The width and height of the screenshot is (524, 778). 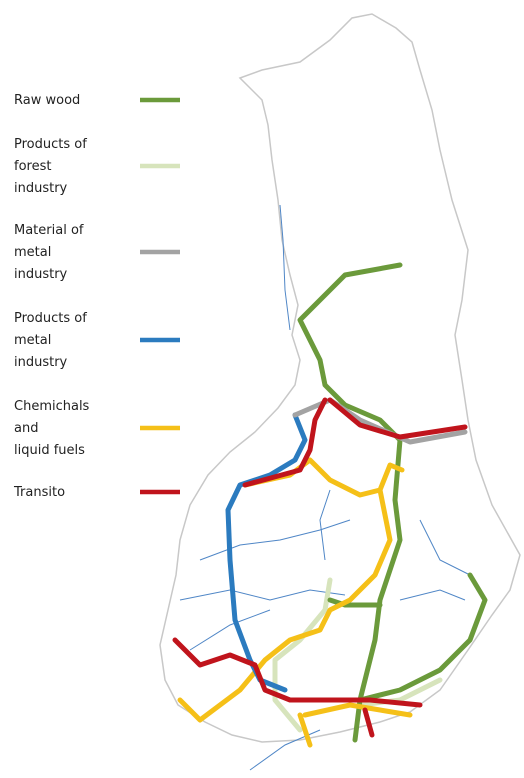 What do you see at coordinates (26, 428) in the screenshot?
I see `legend-label: and` at bounding box center [26, 428].